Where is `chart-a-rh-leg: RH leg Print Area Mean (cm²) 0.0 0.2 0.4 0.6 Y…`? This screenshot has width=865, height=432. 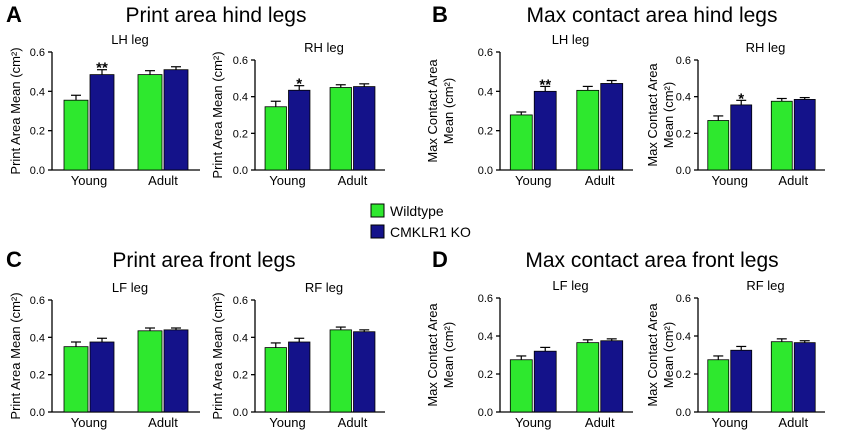 chart-a-rh-leg: RH leg Print Area Mean (cm²) 0.0 0.2 0.4 0.6 Y… is located at coordinates (297, 114).